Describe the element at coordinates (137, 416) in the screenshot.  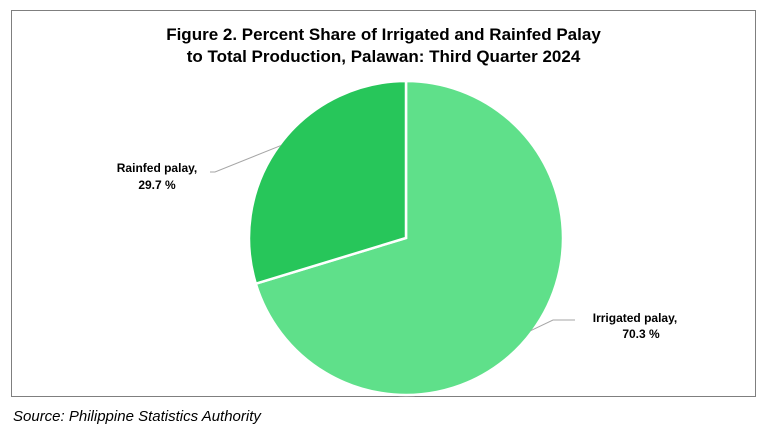
I see `source-note: Source: Philippine Statistics Authority` at that location.